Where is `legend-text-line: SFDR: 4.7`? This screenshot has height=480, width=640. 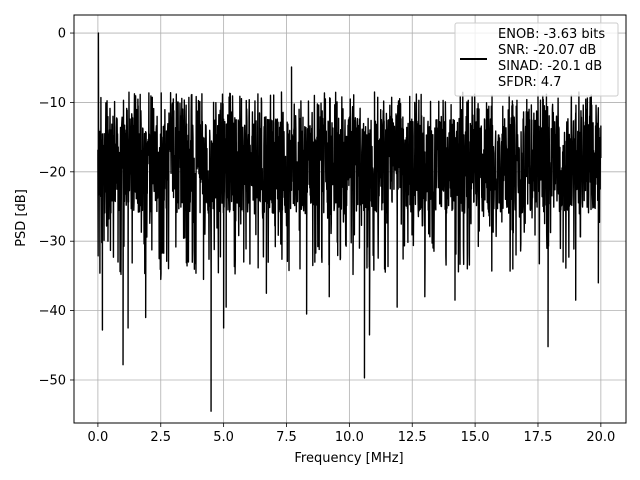 legend-text-line: SFDR: 4.7 is located at coordinates (530, 82).